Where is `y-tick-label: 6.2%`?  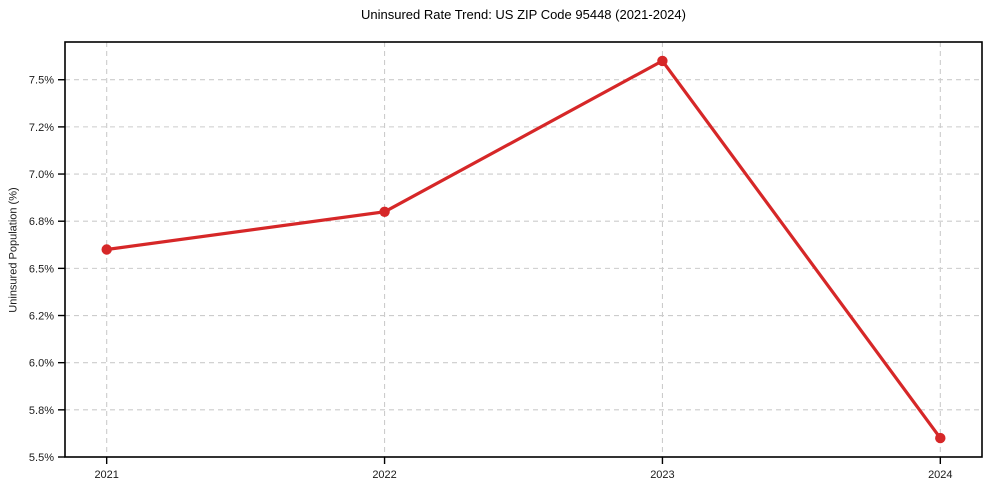 y-tick-label: 6.2% is located at coordinates (41, 317).